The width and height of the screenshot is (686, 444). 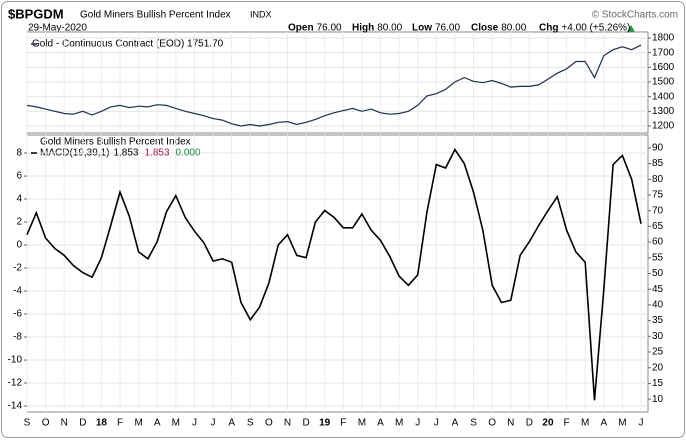 What do you see at coordinates (15, 360) in the screenshot?
I see `y-tick-label: -10` at bounding box center [15, 360].